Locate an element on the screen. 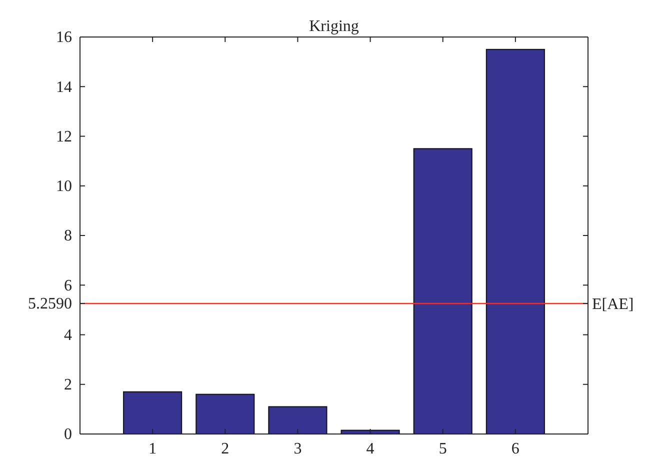 This screenshot has height=463, width=648. y-tick-label: 5.2590 is located at coordinates (50, 304).